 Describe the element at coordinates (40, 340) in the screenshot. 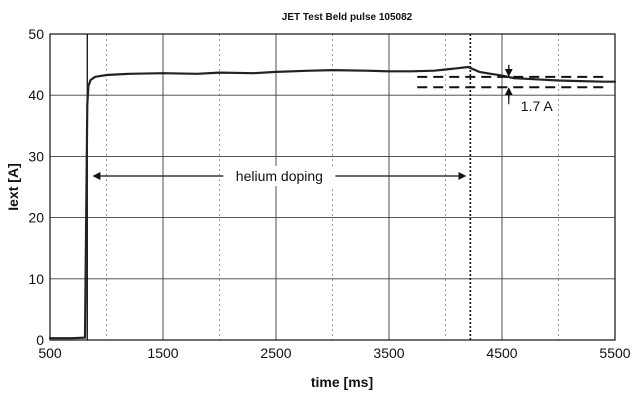

I see `y-tick-label: 0` at that location.